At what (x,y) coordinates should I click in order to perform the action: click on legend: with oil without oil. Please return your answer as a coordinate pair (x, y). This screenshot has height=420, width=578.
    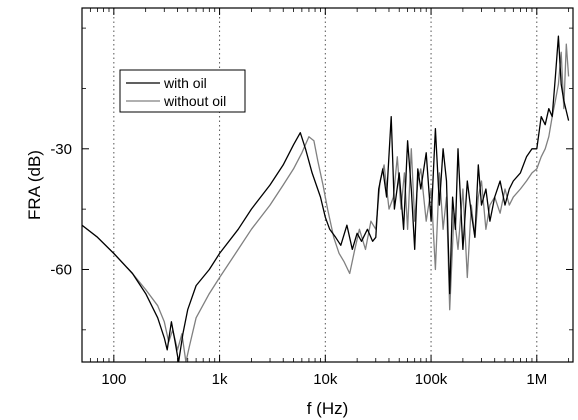
    Looking at the image, I should click on (182, 91).